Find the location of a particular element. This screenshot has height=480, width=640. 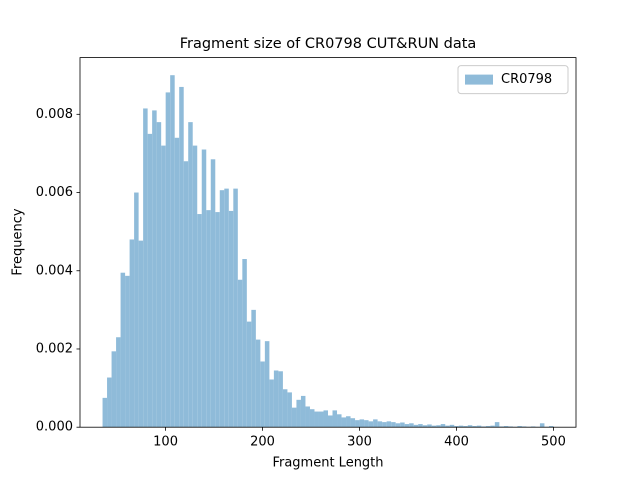

x-tick-label: 300 is located at coordinates (359, 442).